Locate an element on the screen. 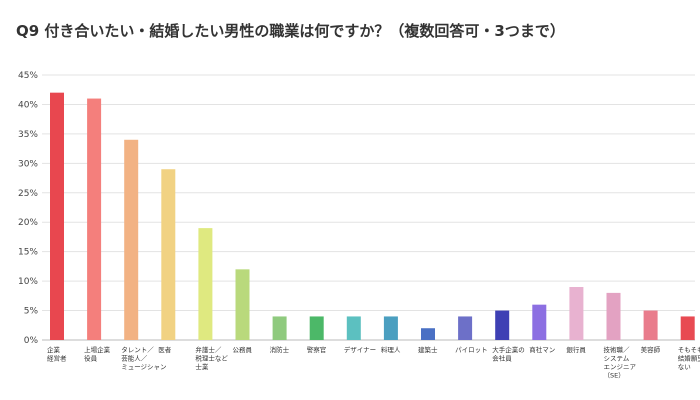 The height and width of the screenshot is (400, 700). x-tick-label: 警察官 is located at coordinates (317, 349).